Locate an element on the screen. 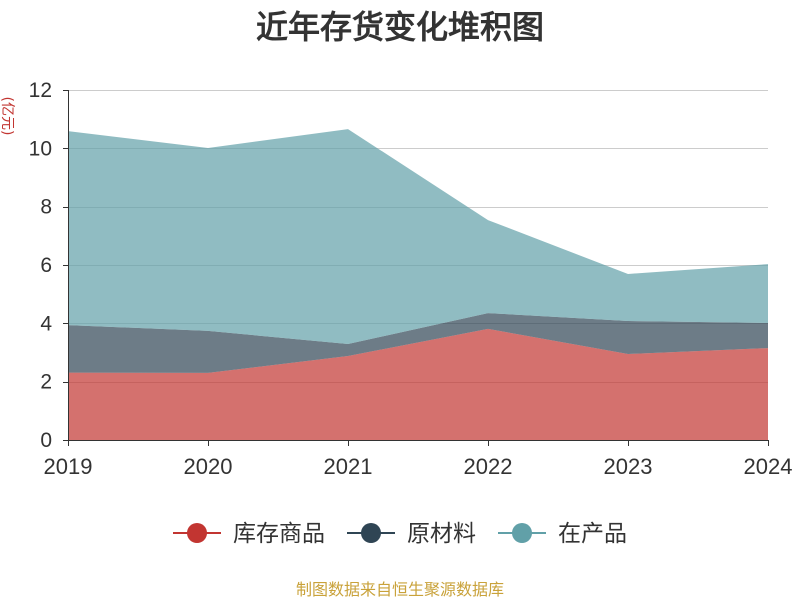  legend-label: 库存商品 is located at coordinates (279, 534).